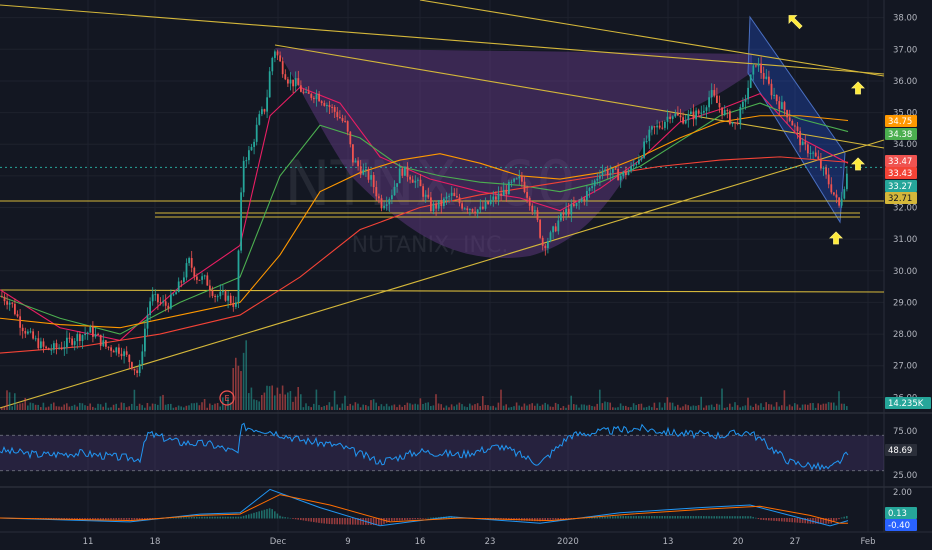 The width and height of the screenshot is (932, 550). What do you see at coordinates (900, 174) in the screenshot?
I see `price-badge-label: 33.43` at bounding box center [900, 174].